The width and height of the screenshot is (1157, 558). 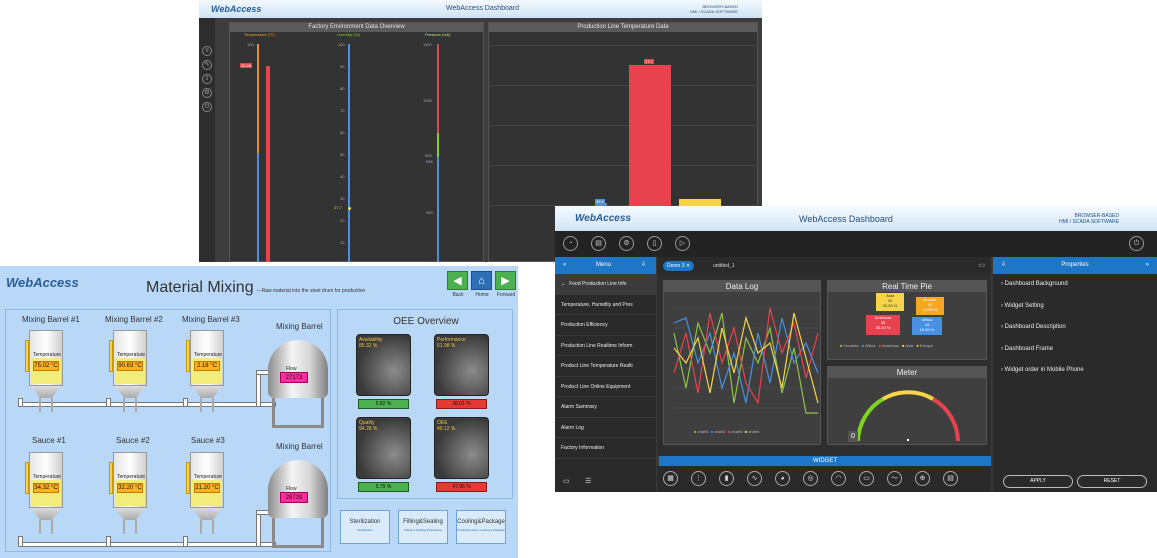 What do you see at coordinates (930, 306) in the screenshot?
I see `pie-slice-europe: Europe 15 15.00 %` at bounding box center [930, 306].